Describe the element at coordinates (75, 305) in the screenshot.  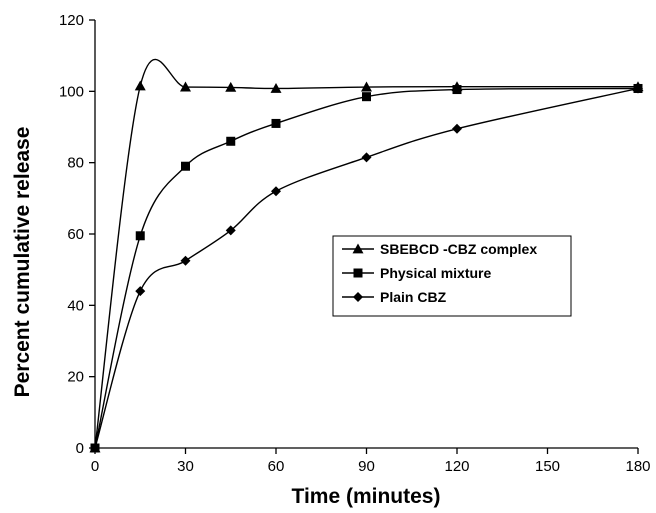
I see `y-tick-label: 40` at that location.